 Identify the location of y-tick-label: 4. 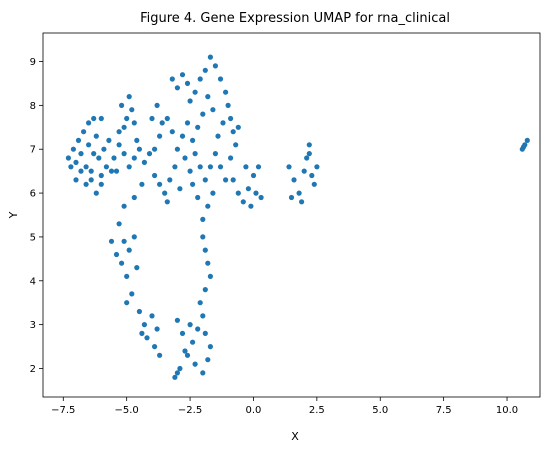
(33, 281).